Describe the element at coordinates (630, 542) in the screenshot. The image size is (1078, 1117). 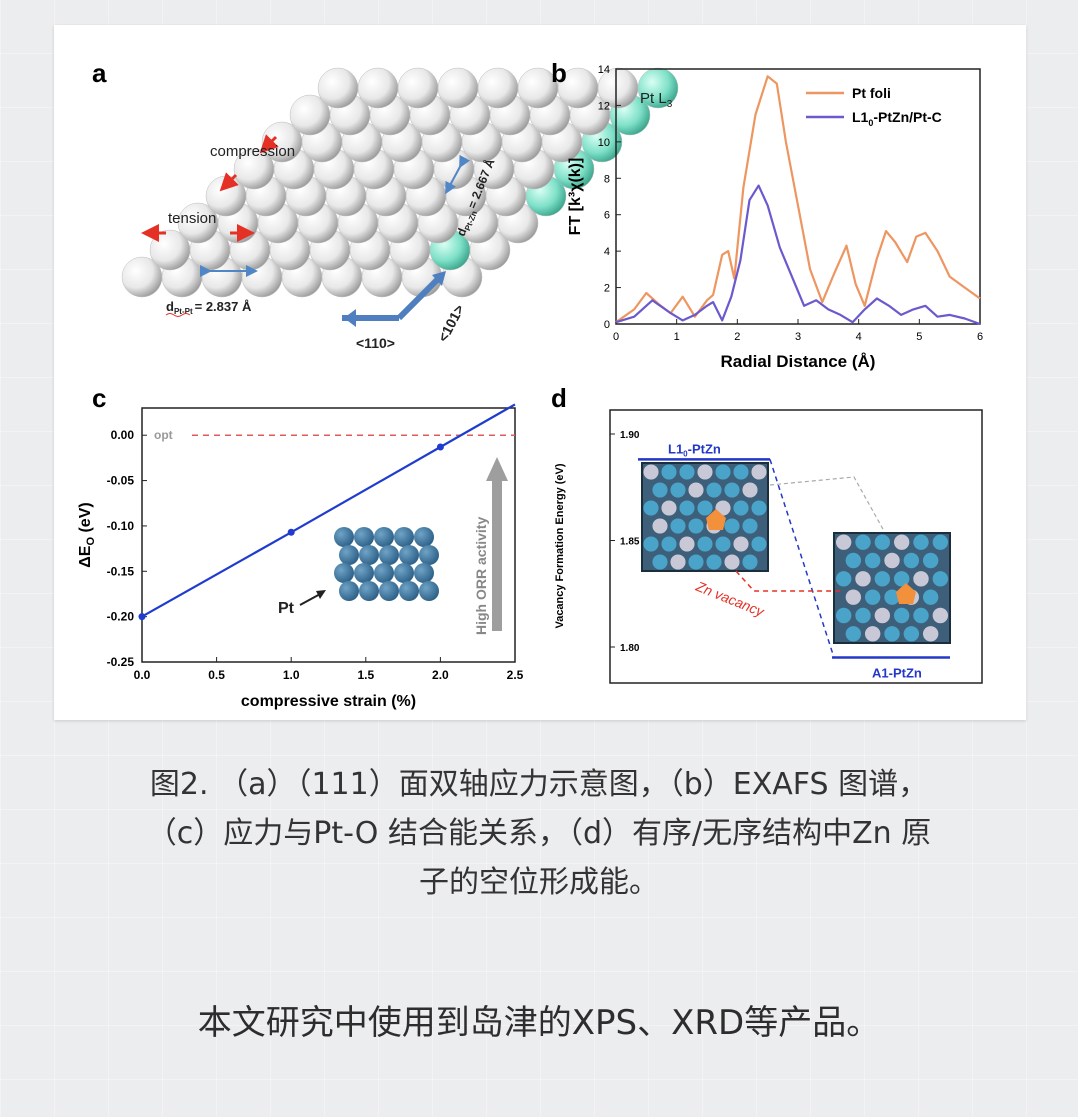
I see `y-tick-label: 1.85` at that location.